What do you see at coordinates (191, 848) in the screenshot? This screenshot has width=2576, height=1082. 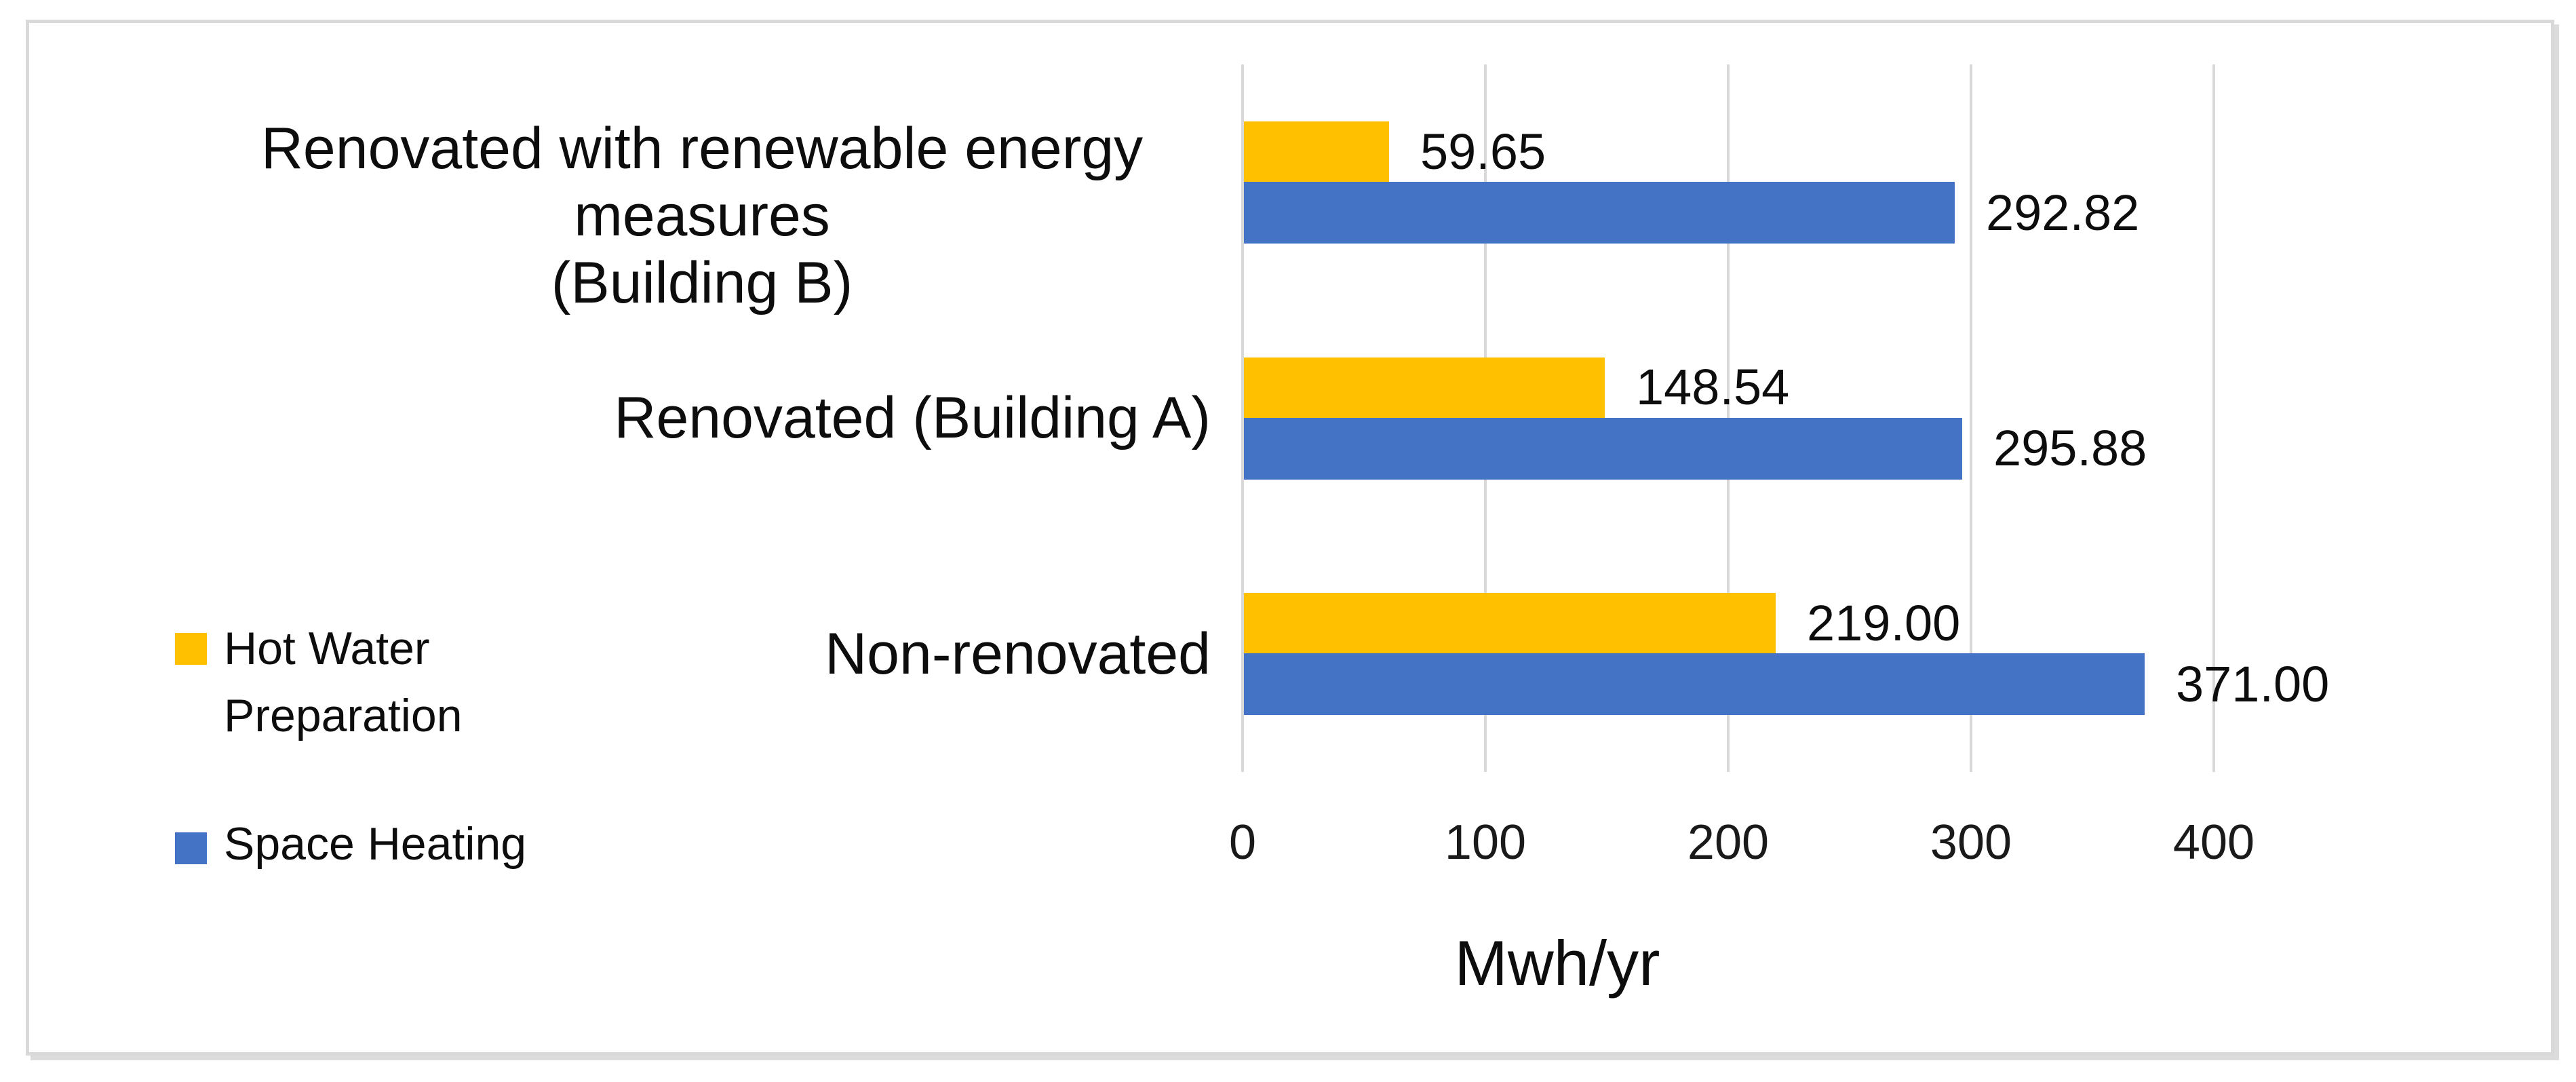 I see `legend-marker-space-heating-icon` at bounding box center [191, 848].